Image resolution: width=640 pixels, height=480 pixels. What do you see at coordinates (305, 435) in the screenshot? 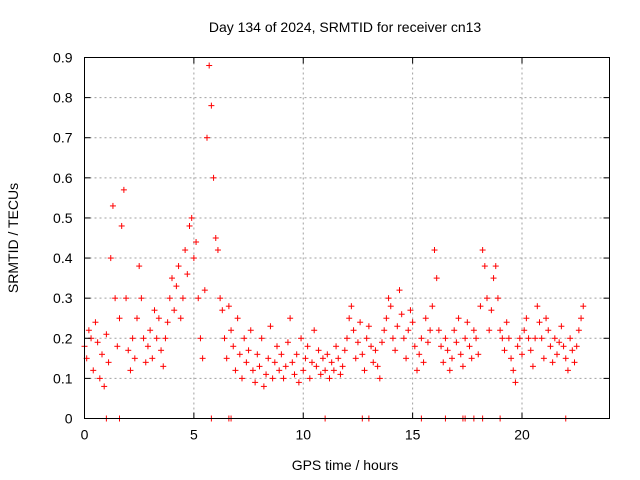
I see `x-tick-labels: 0 5 10 15 20` at bounding box center [305, 435].